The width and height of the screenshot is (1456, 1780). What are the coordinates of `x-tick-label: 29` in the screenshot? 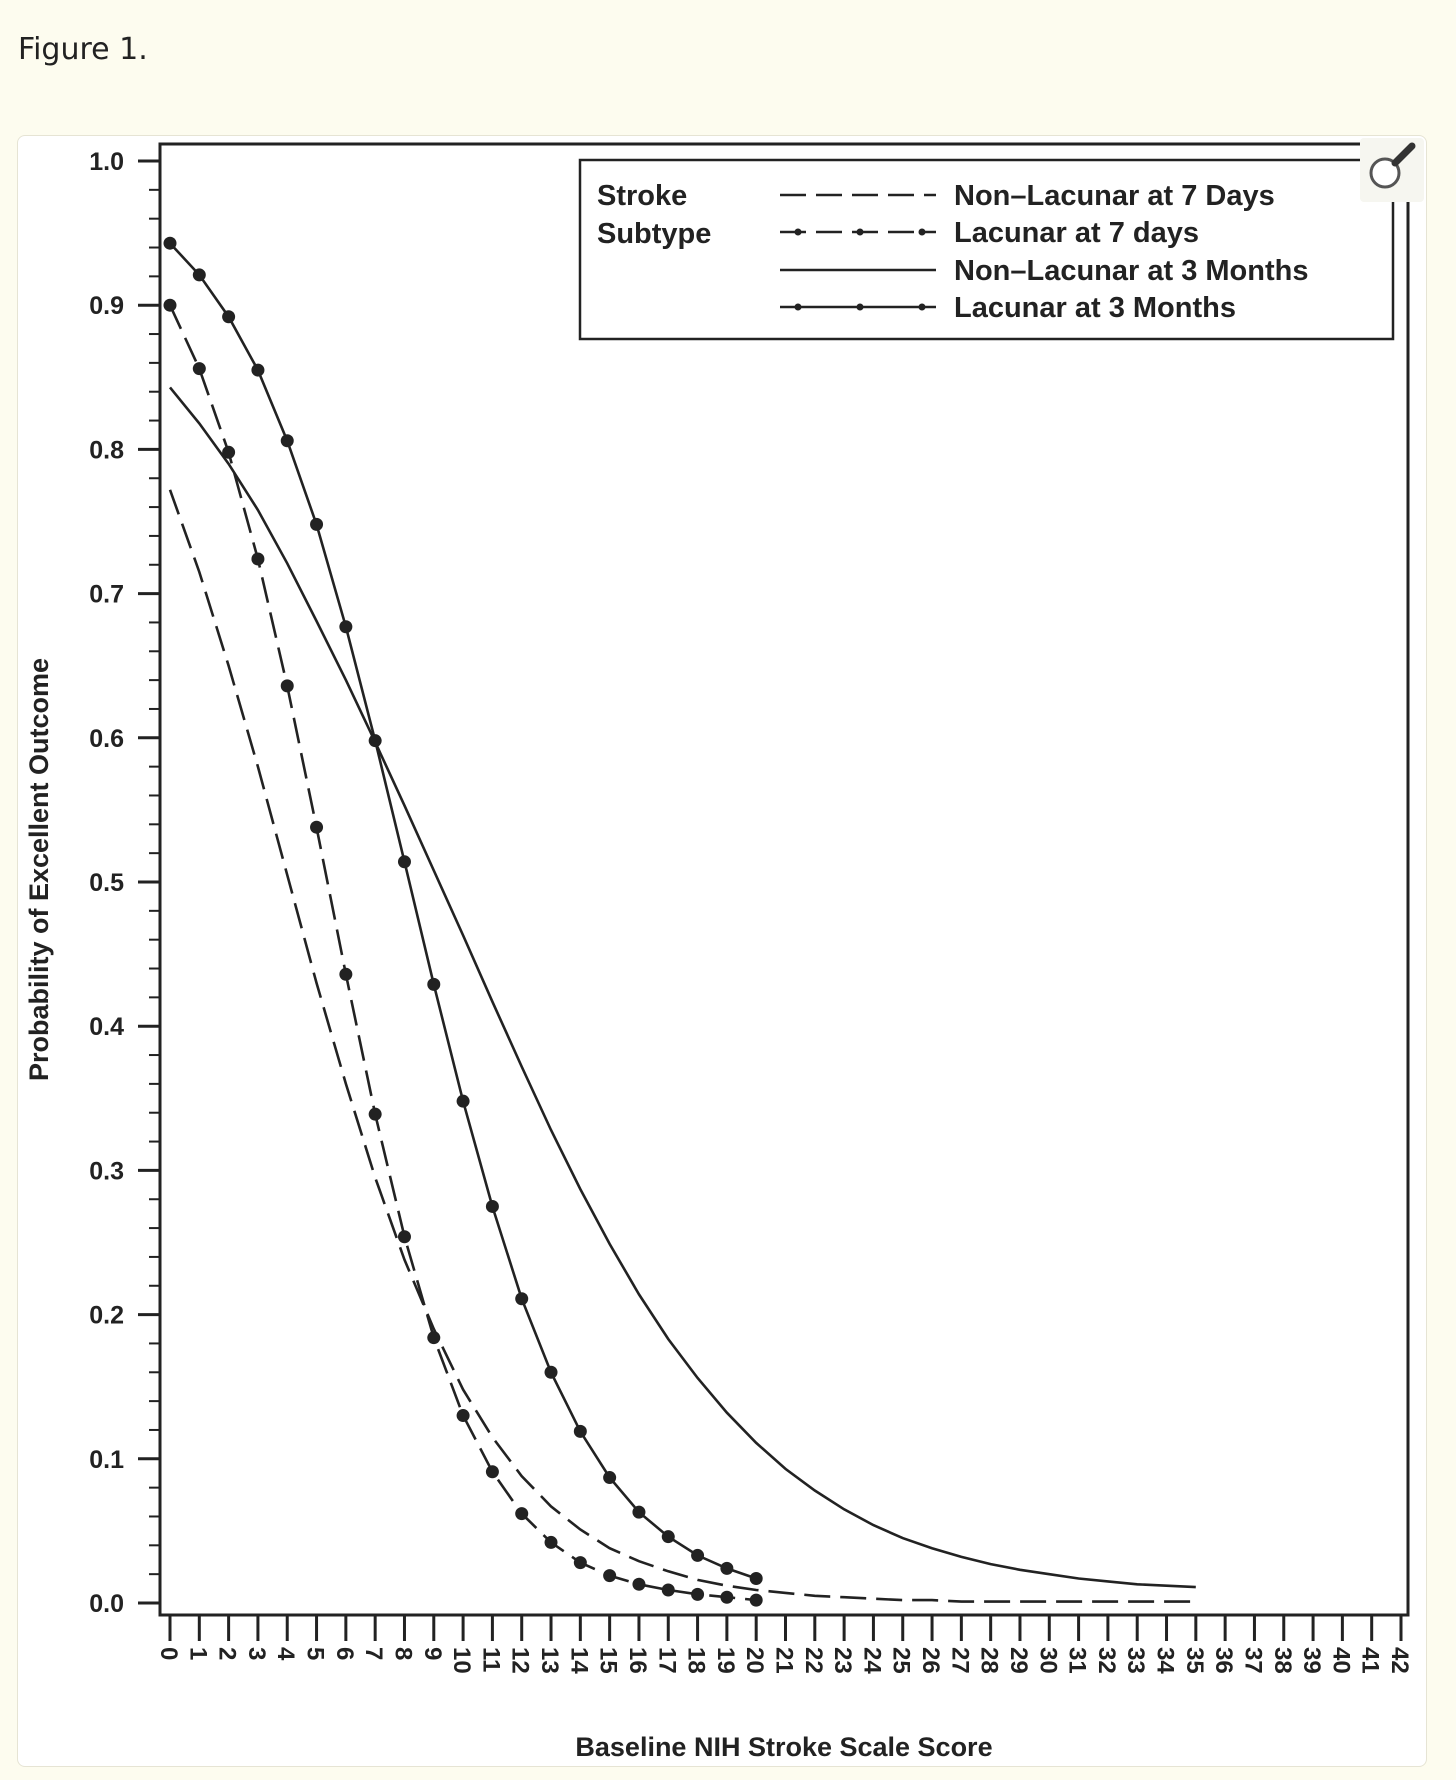 It's located at (1018, 1660).